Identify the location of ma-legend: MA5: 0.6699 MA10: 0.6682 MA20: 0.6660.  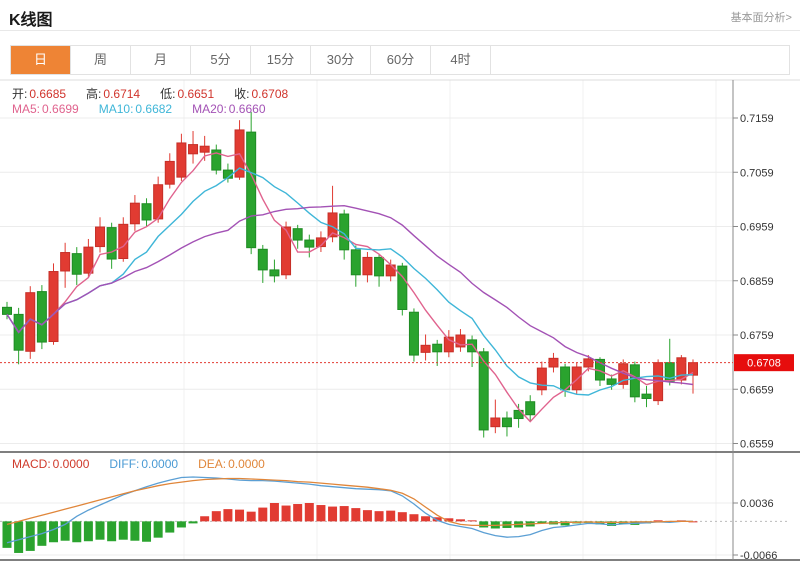
(149, 109).